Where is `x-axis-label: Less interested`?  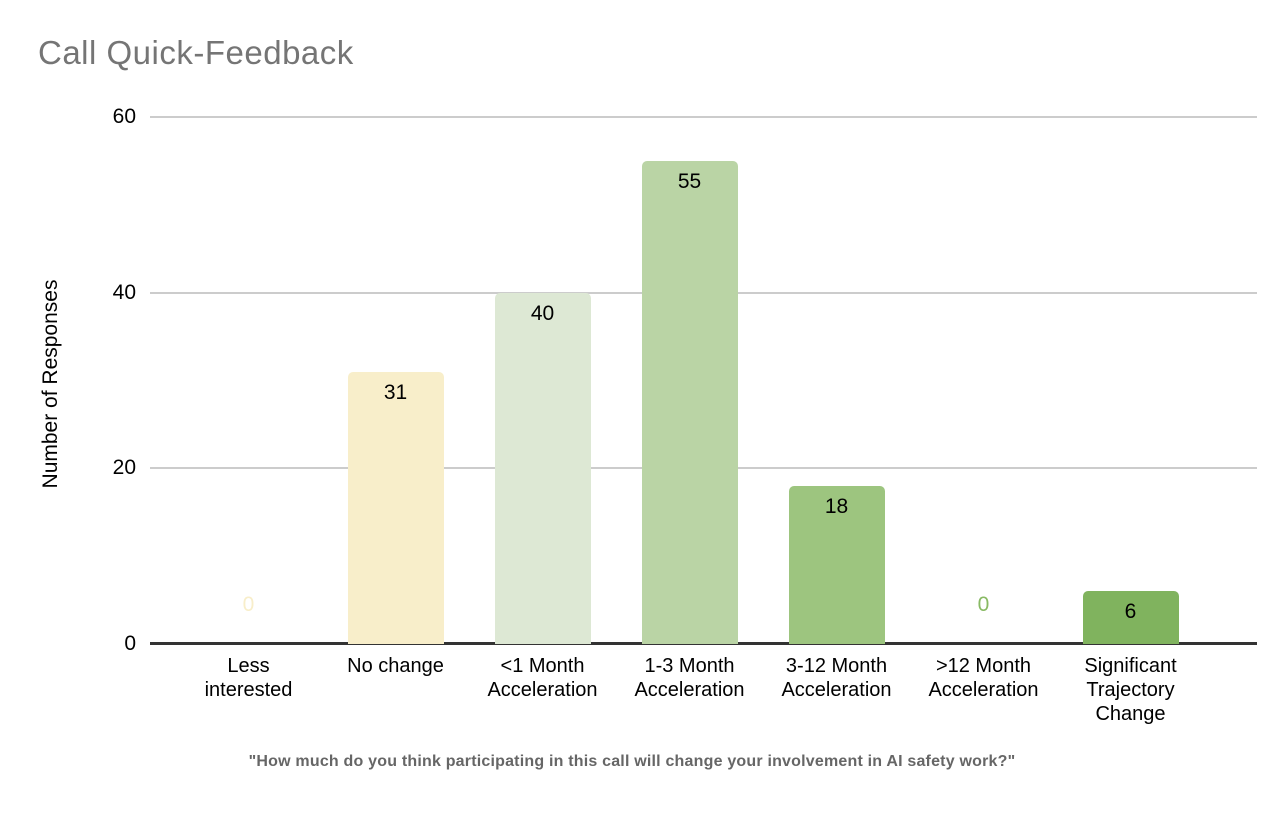 x-axis-label: Less interested is located at coordinates (248, 690).